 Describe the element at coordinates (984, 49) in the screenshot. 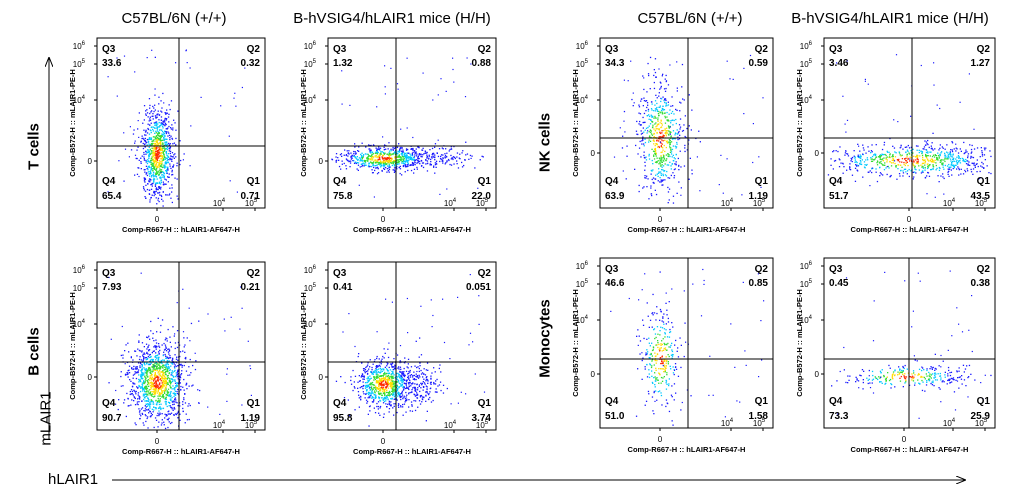

I see `quadrant-label-q2: Q2` at that location.